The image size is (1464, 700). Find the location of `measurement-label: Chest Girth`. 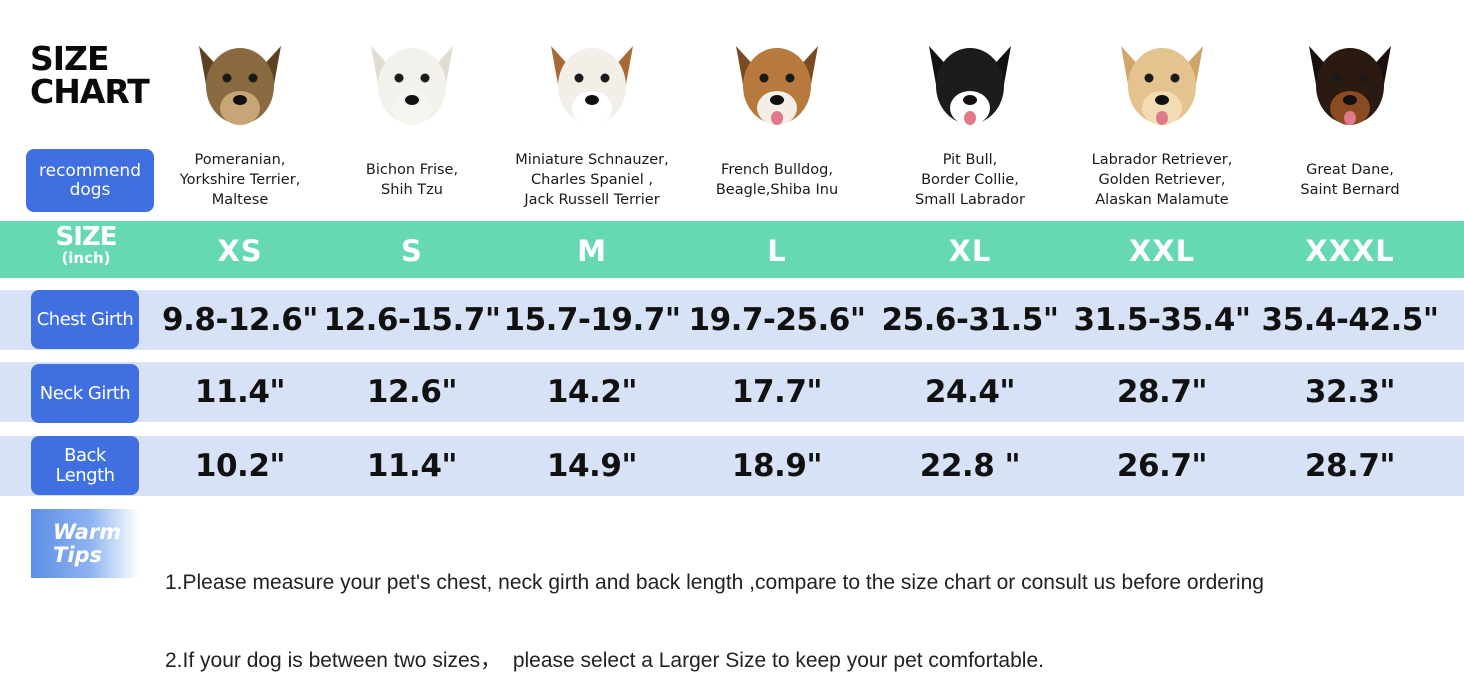

measurement-label: Chest Girth is located at coordinates (85, 319).